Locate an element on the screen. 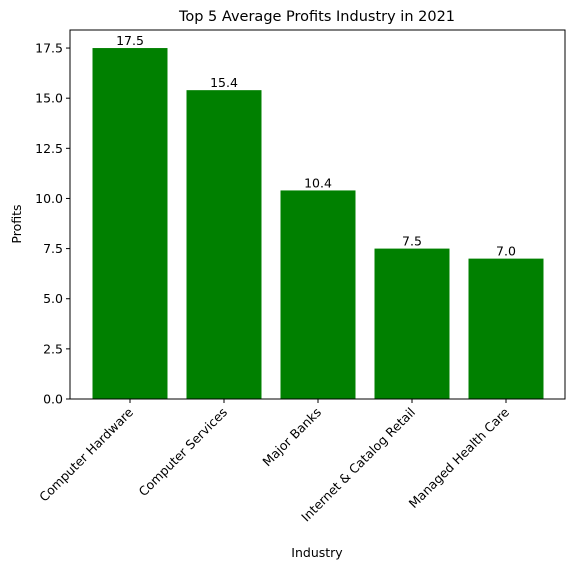  data-label: 10.4 is located at coordinates (318, 182).